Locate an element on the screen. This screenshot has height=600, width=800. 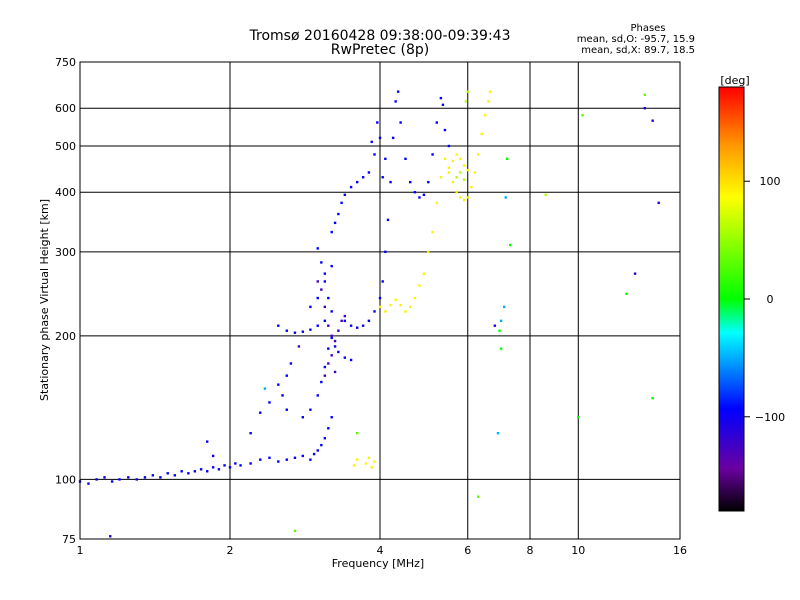
y-tick-label: 750 is located at coordinates (65, 62).